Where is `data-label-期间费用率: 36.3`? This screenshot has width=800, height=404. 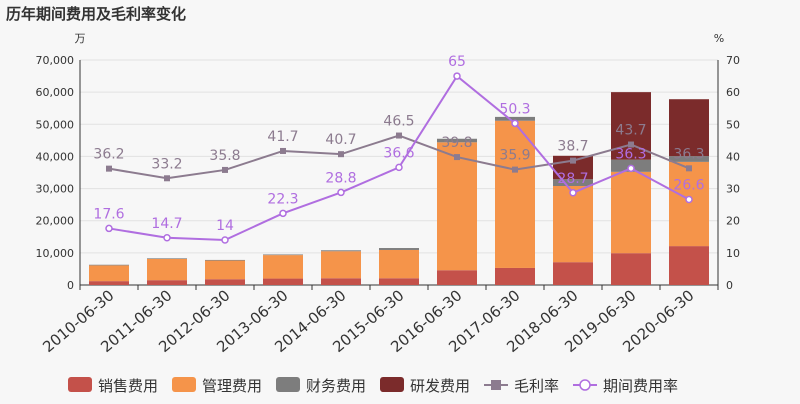 data-label-期间费用率: 36.3 is located at coordinates (630, 154).